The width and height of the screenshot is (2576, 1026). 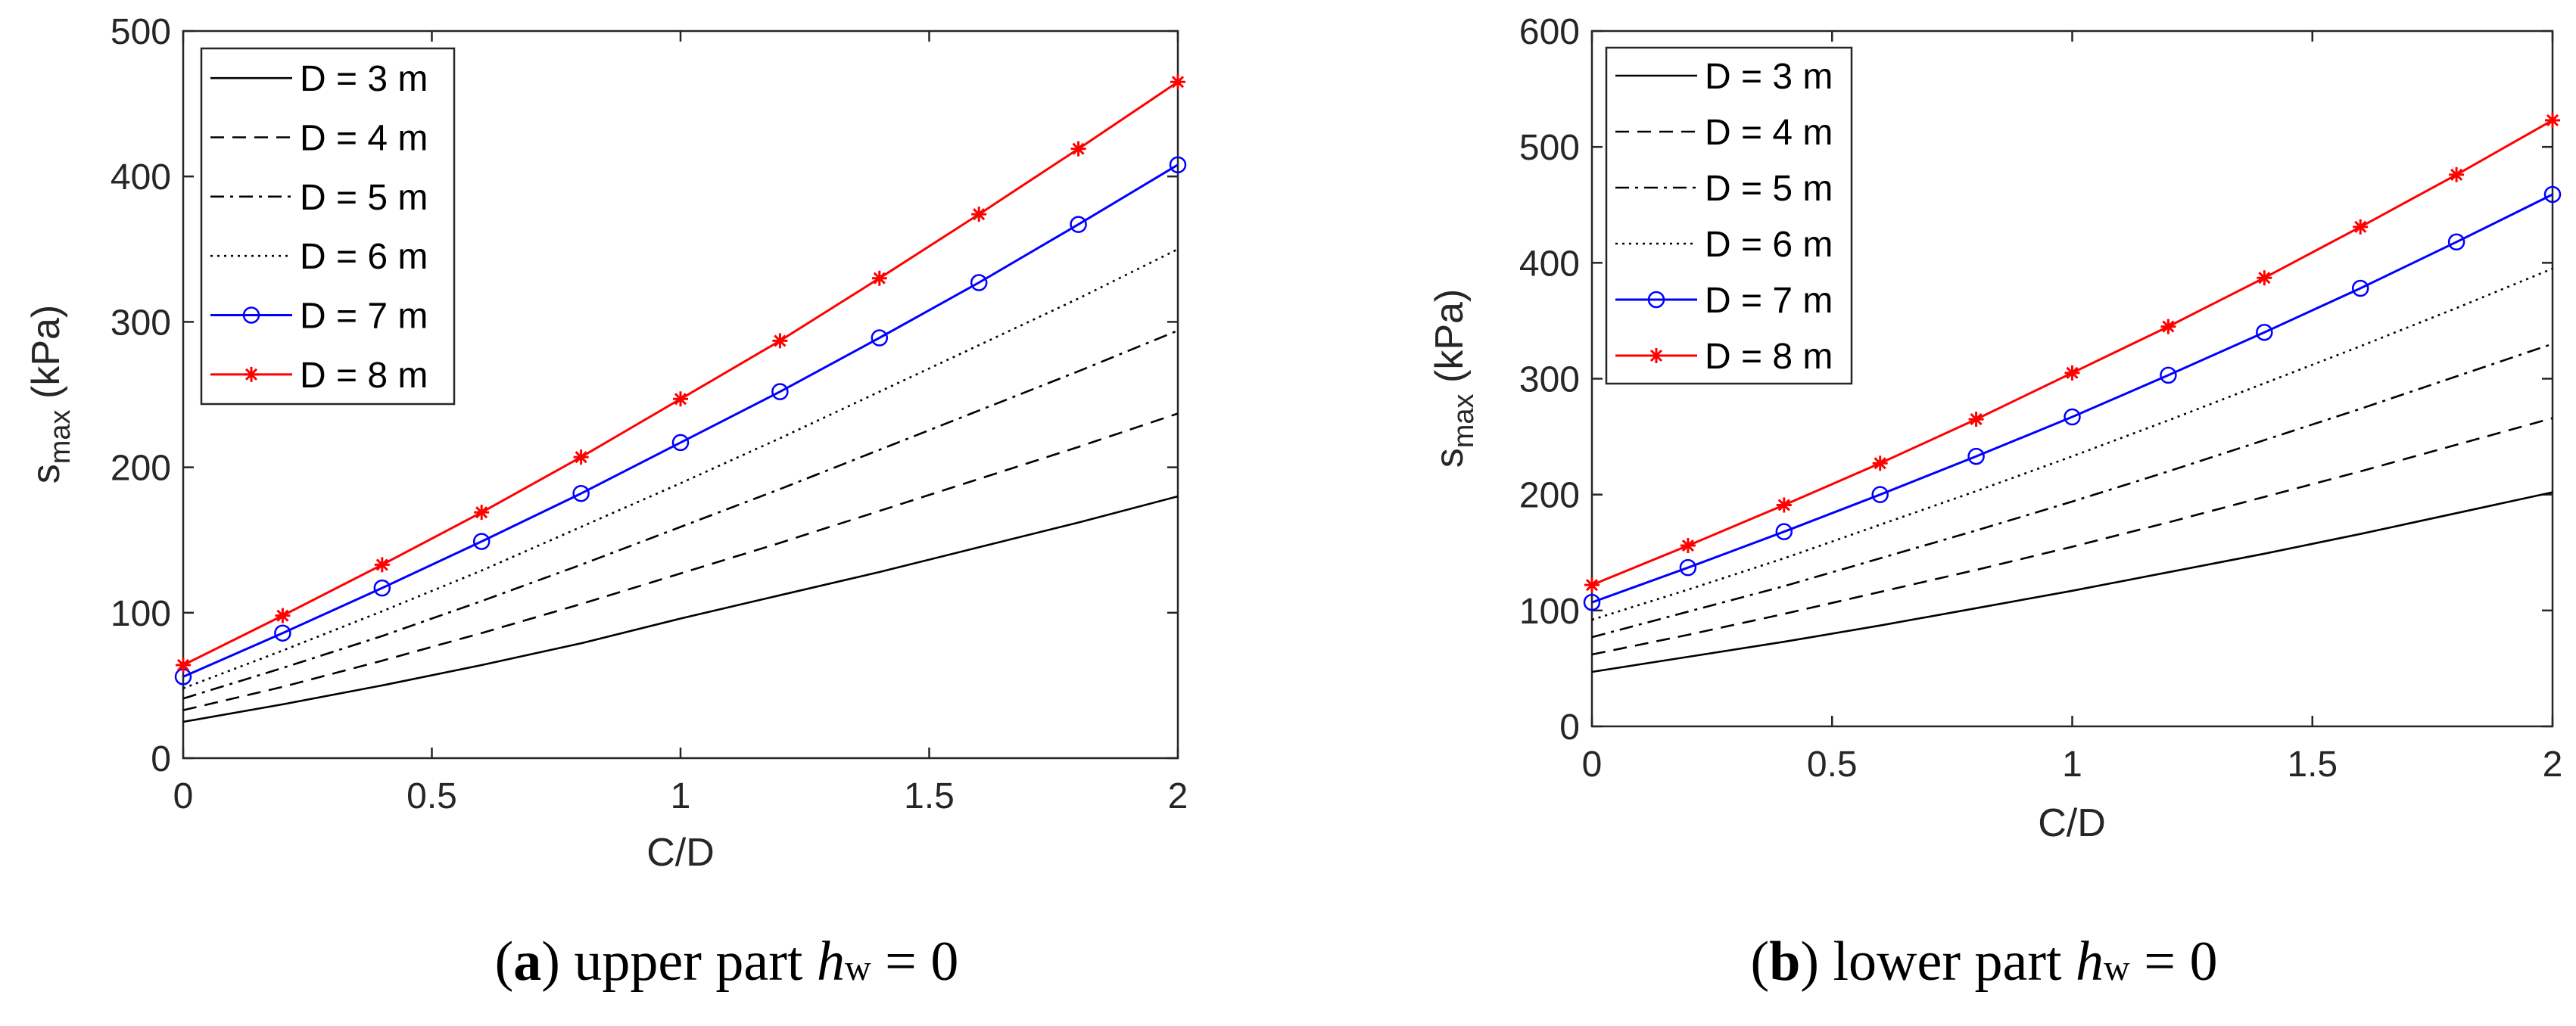 What do you see at coordinates (1450, 458) in the screenshot?
I see `y-axis-label-main: s` at bounding box center [1450, 458].